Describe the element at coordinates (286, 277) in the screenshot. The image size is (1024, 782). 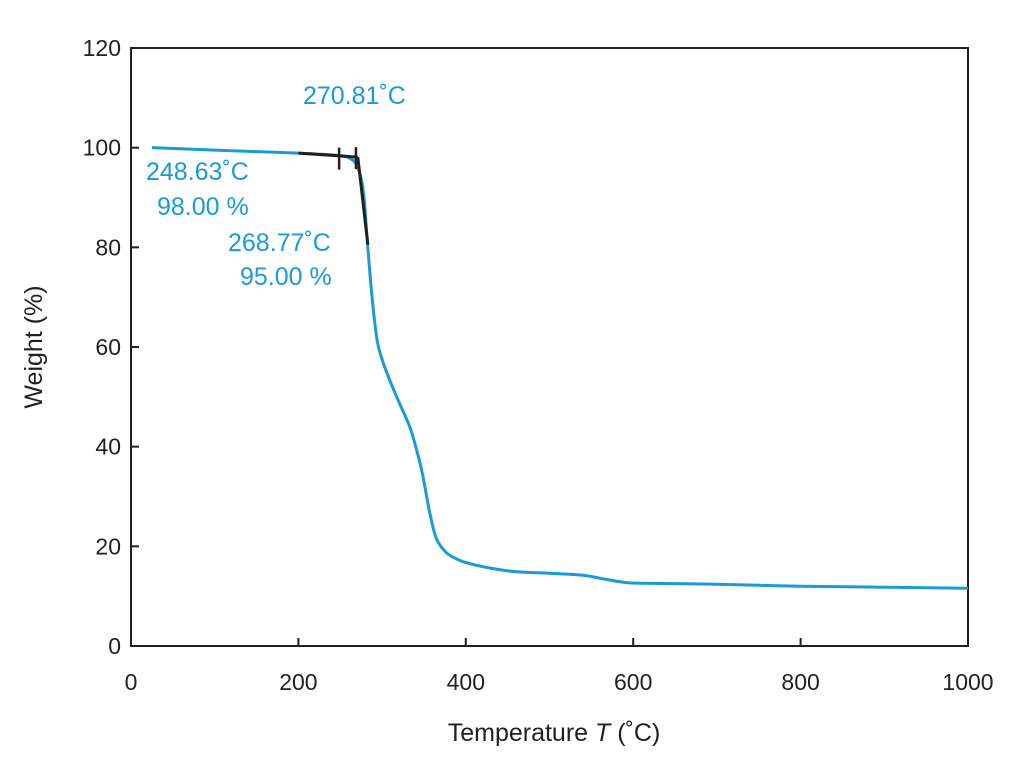
I see `annotation-95pct-value: 95.00 %` at that location.